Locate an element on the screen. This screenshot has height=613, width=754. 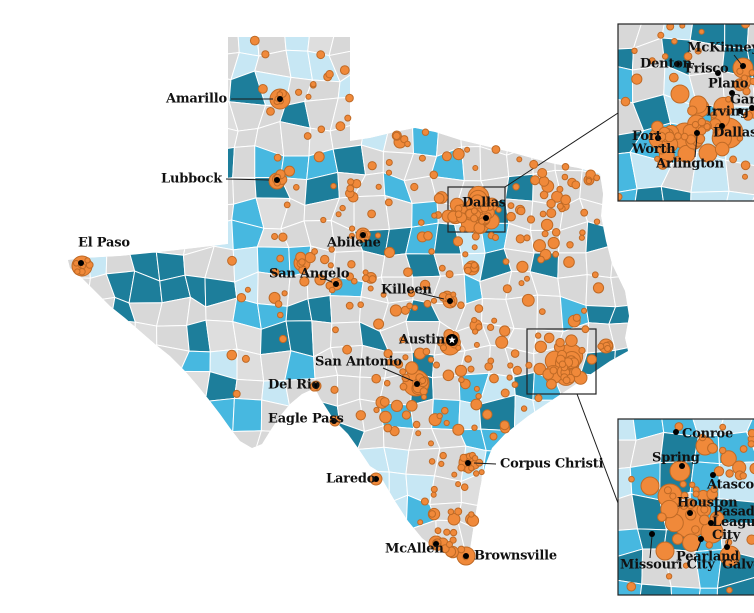
killeen-dot is located at coordinates (450, 301).